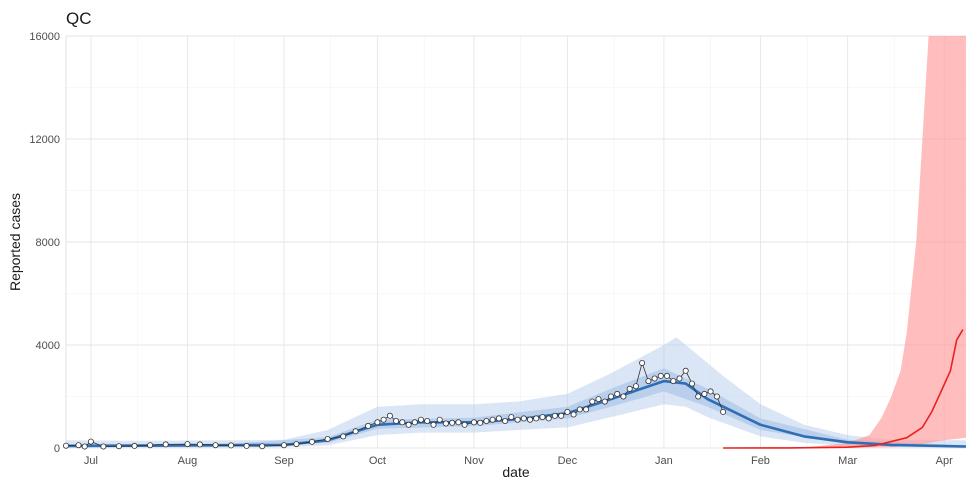 This screenshot has width=980, height=490. Describe the element at coordinates (944, 461) in the screenshot. I see `x-tick-label: Apr` at that location.